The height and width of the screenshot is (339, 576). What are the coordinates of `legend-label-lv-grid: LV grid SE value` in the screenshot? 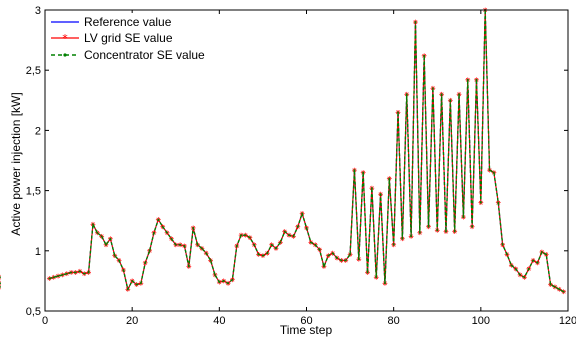 It's located at (128, 38).